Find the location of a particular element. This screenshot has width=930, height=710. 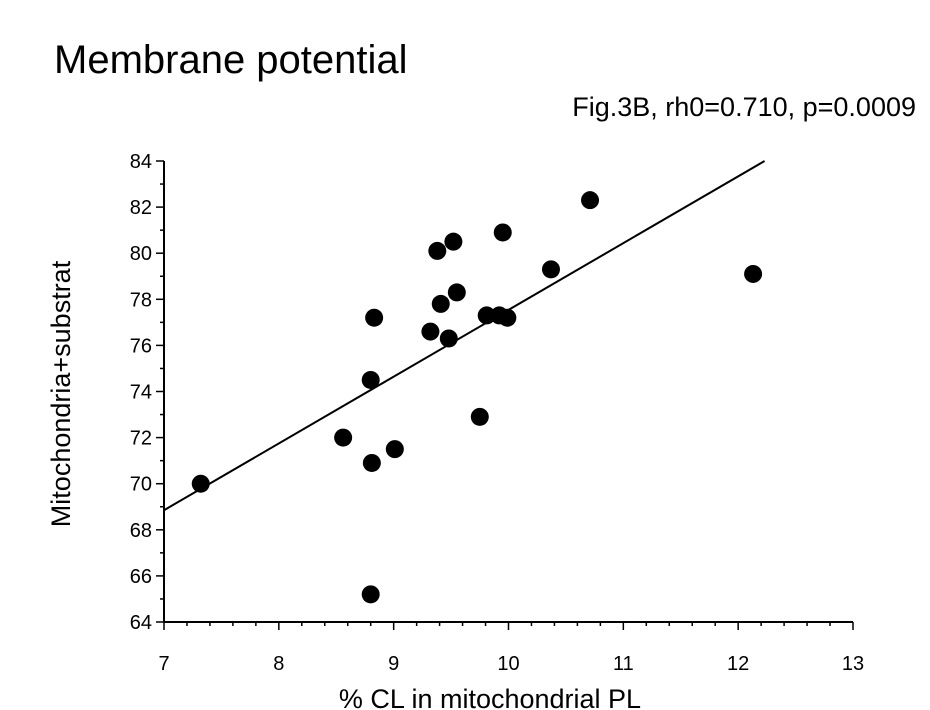

x-tick-label: 11 is located at coordinates (623, 664).